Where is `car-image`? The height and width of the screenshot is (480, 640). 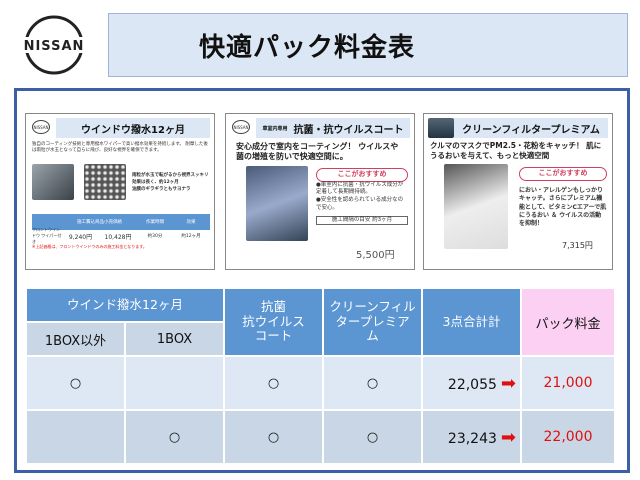 car-image is located at coordinates (53, 182).